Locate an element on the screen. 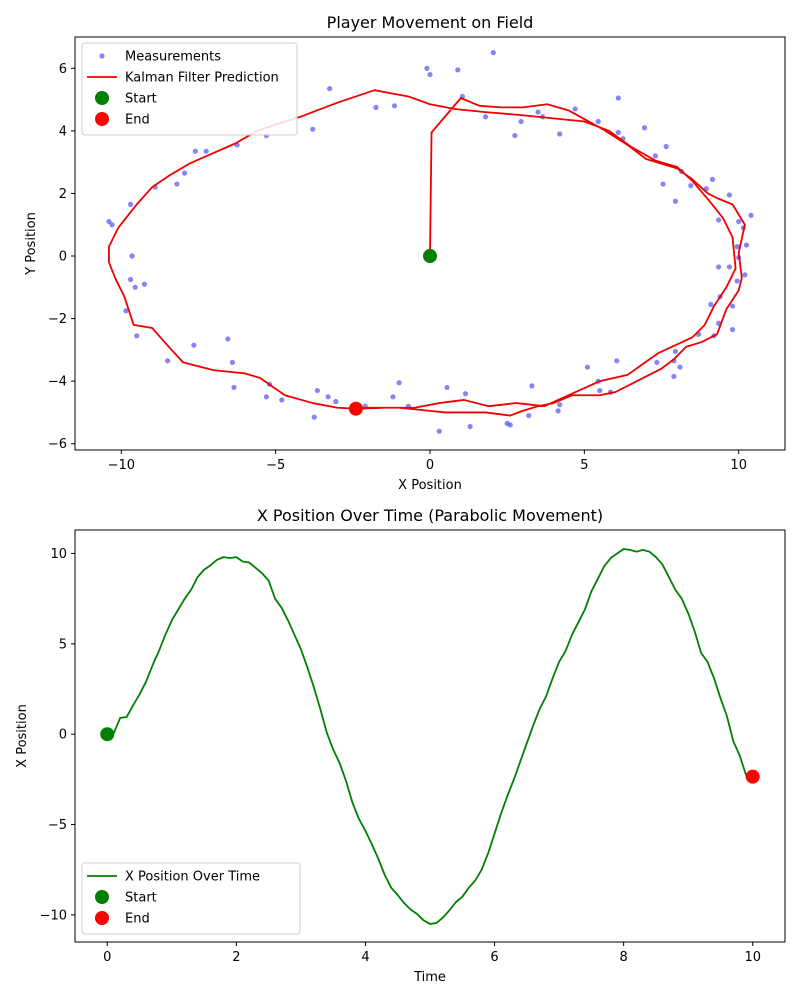 This screenshot has height=1000, width=800. y-axis-label: X Position is located at coordinates (22, 736).